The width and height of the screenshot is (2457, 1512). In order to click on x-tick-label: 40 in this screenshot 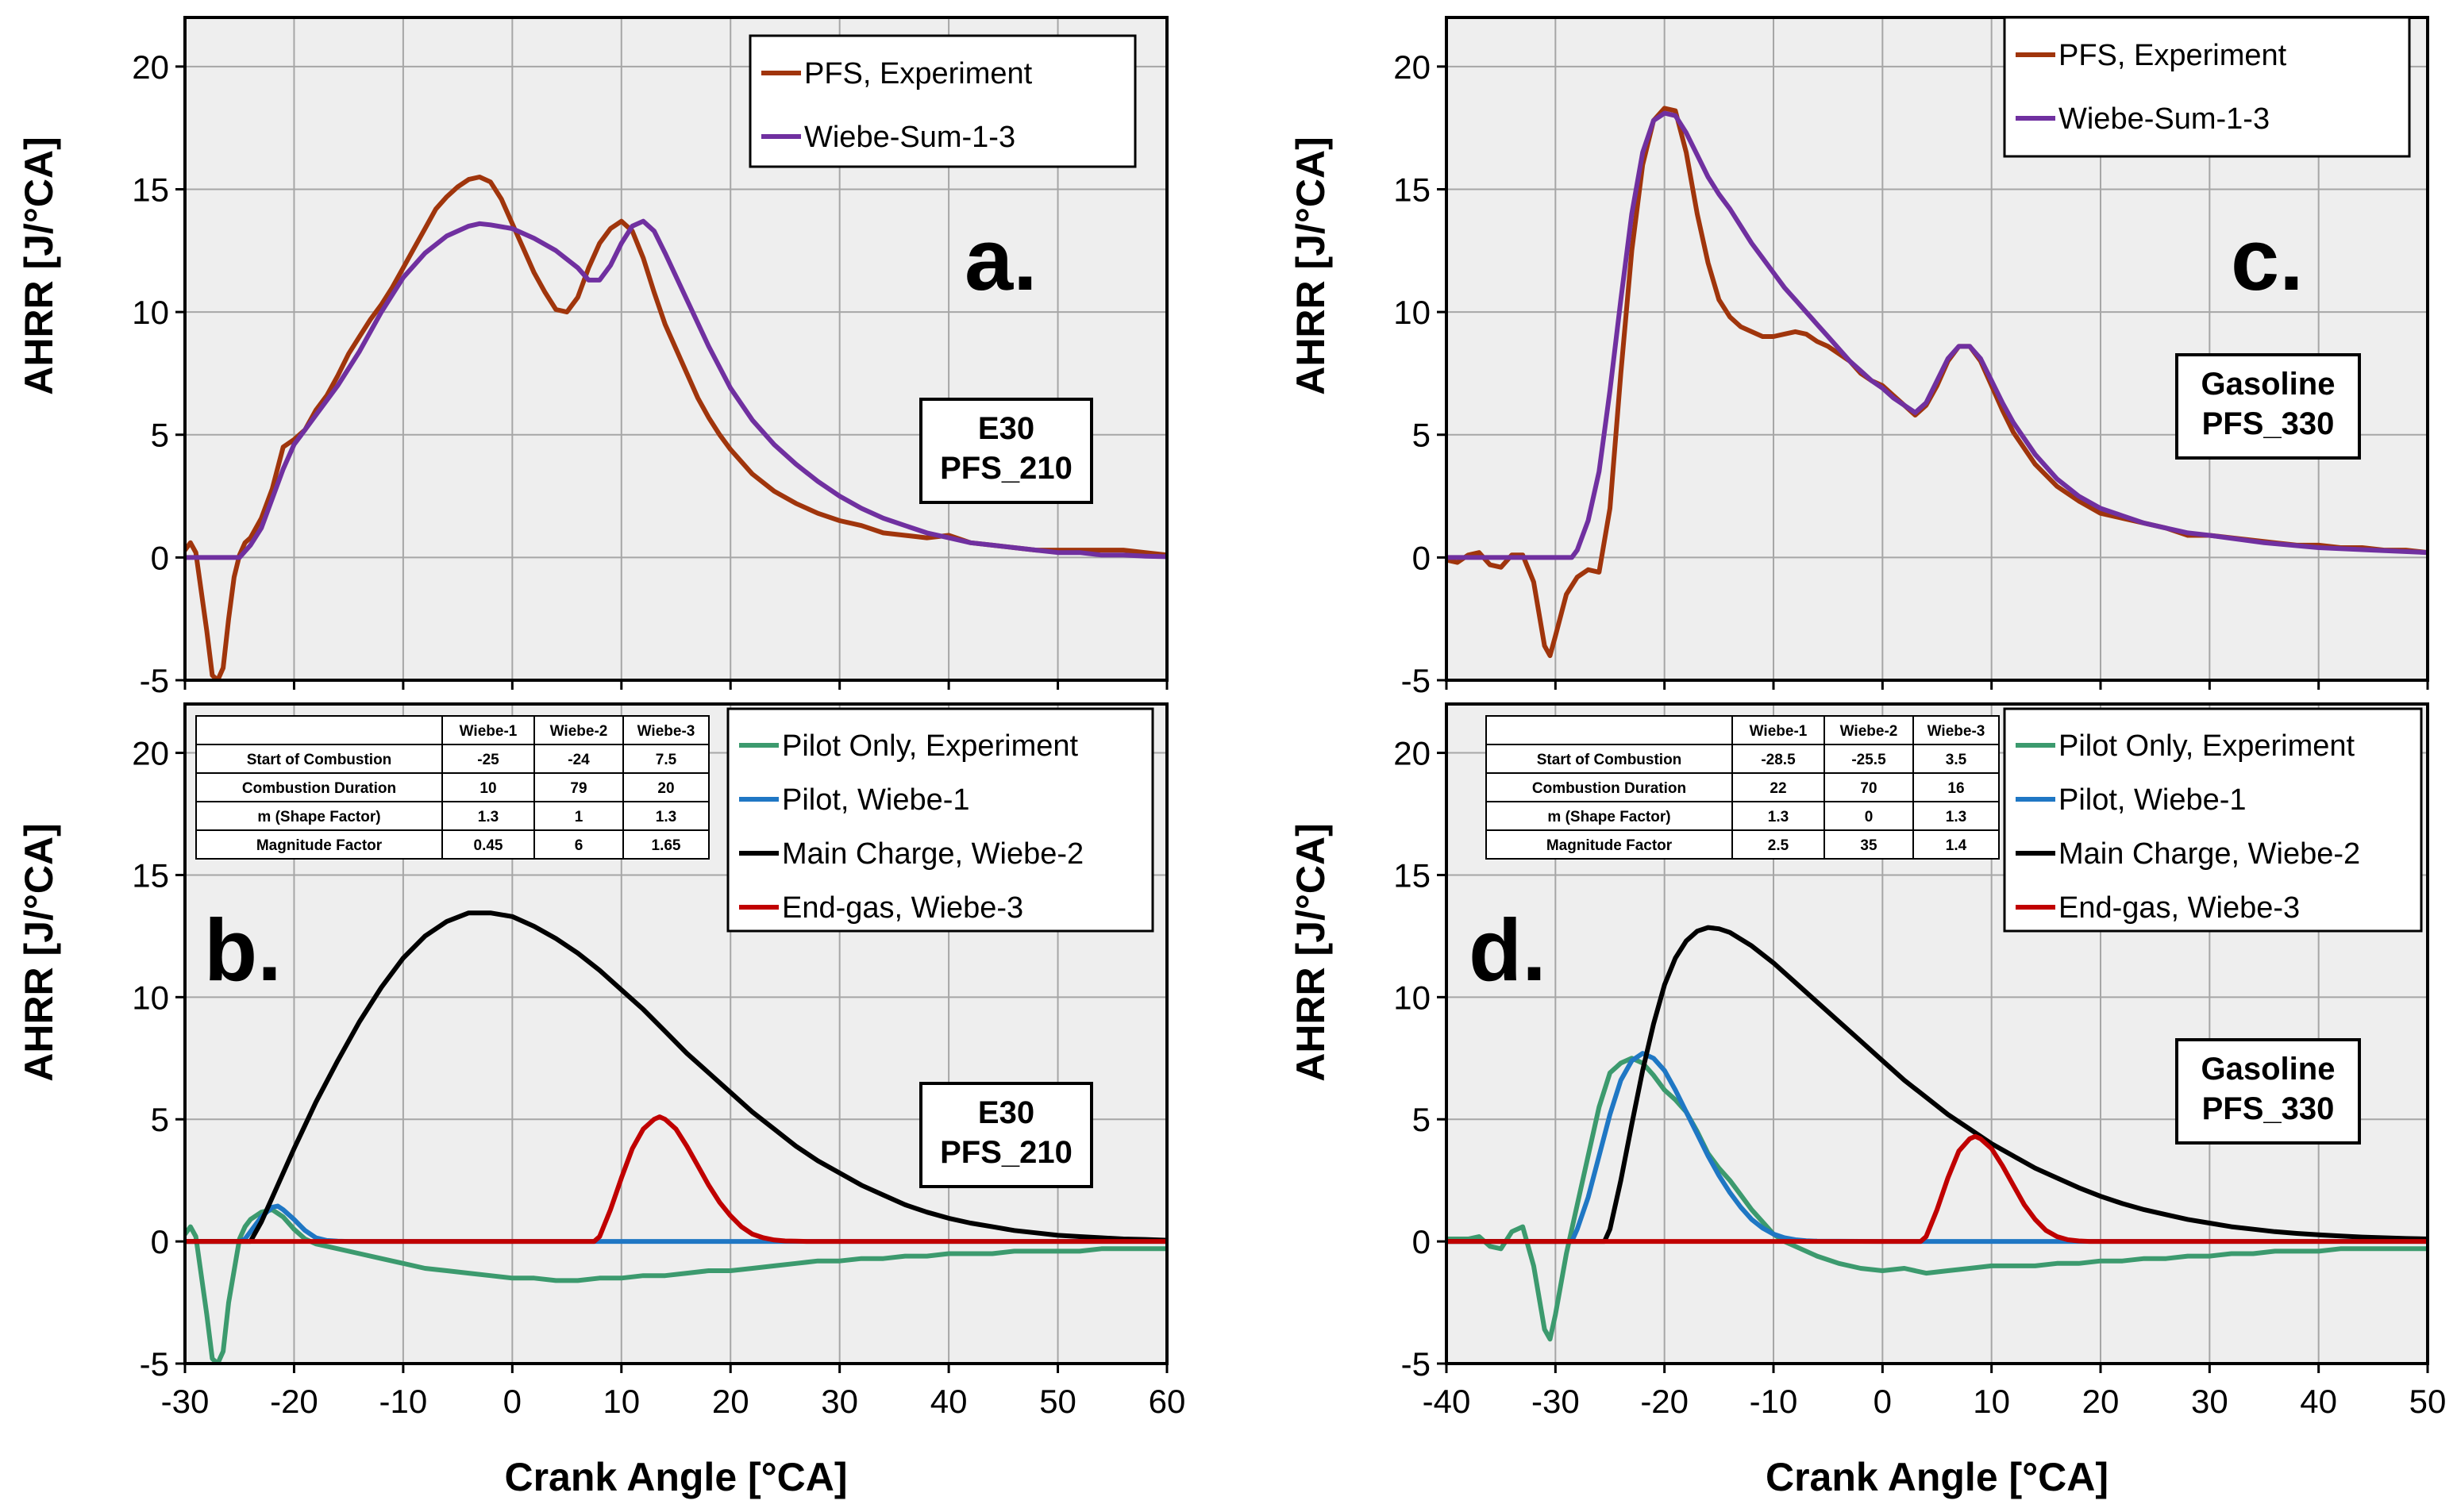, I will do `click(2318, 1401)`.